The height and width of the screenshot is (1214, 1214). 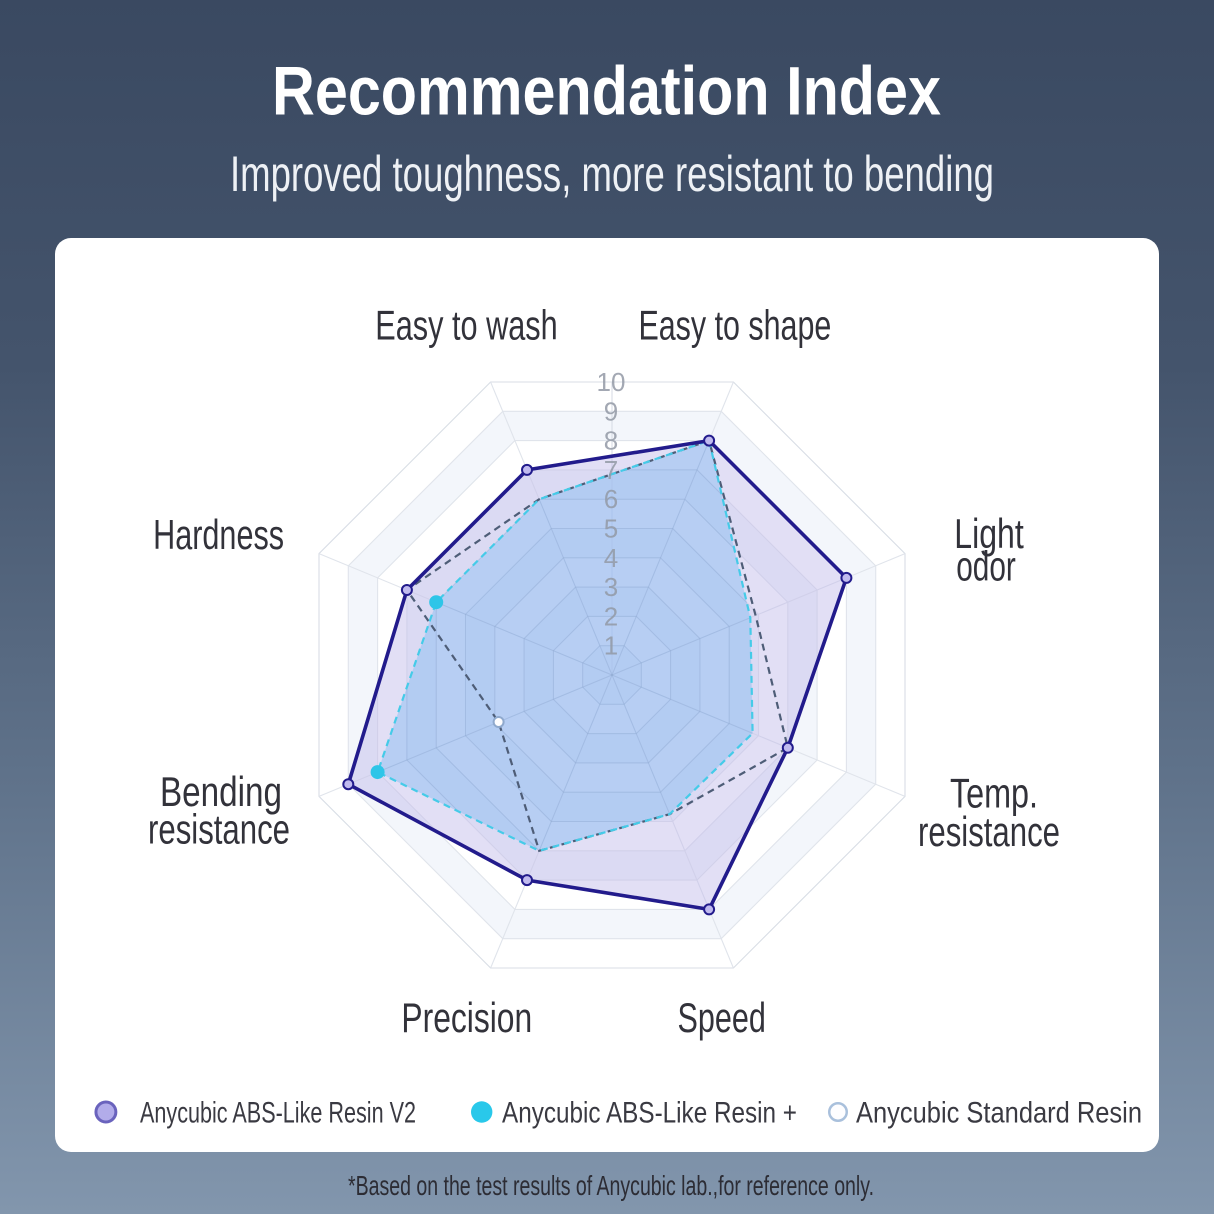 What do you see at coordinates (734, 324) in the screenshot?
I see `svg-text: Easy to shape` at bounding box center [734, 324].